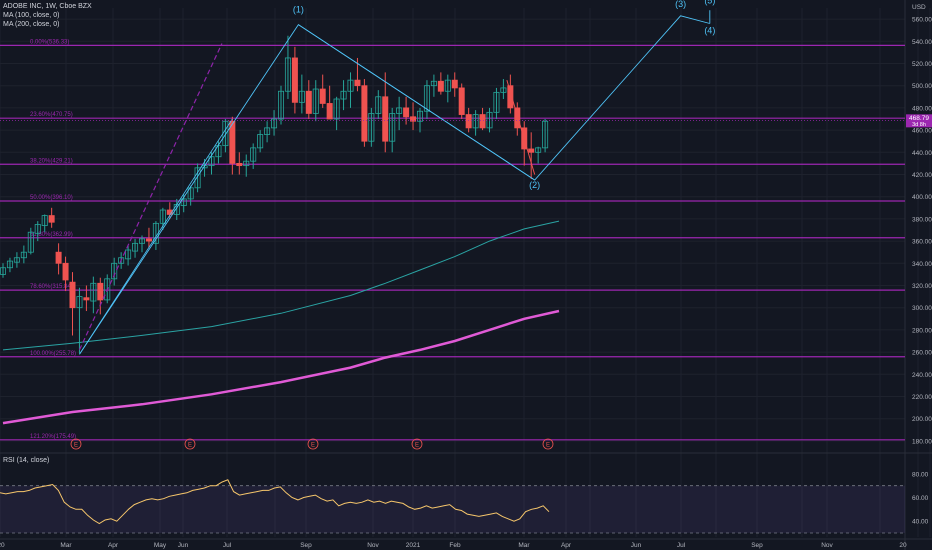 The width and height of the screenshot is (932, 550). Describe the element at coordinates (920, 474) in the screenshot. I see `rsi-tick-label: 80.00` at that location.